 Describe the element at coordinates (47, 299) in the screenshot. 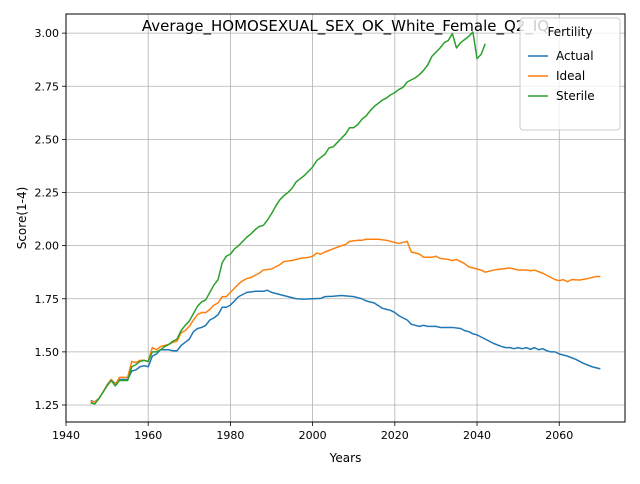

I see `y-tick-label: 1.75` at that location.